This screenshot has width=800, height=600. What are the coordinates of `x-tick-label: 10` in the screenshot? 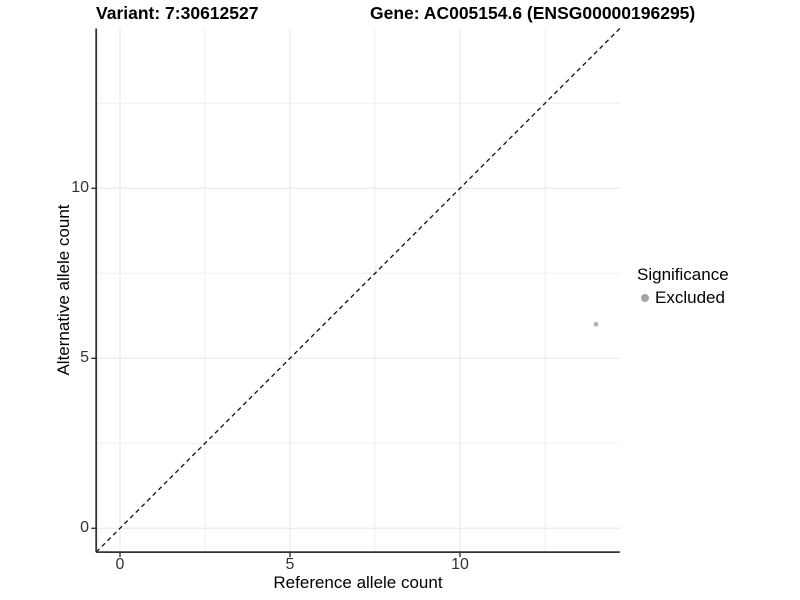 It's located at (460, 564).